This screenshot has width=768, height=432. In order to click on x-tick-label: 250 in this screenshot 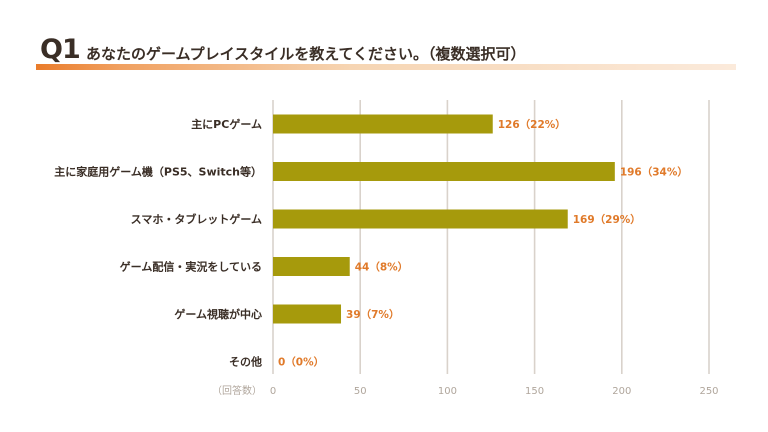, I will do `click(708, 391)`.